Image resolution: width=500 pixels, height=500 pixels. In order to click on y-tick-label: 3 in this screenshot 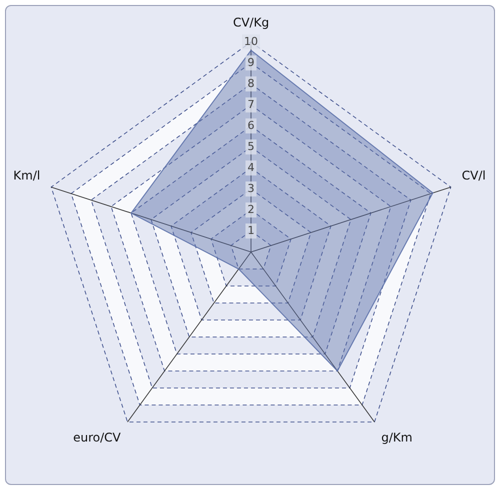, I will do `click(251, 188)`.